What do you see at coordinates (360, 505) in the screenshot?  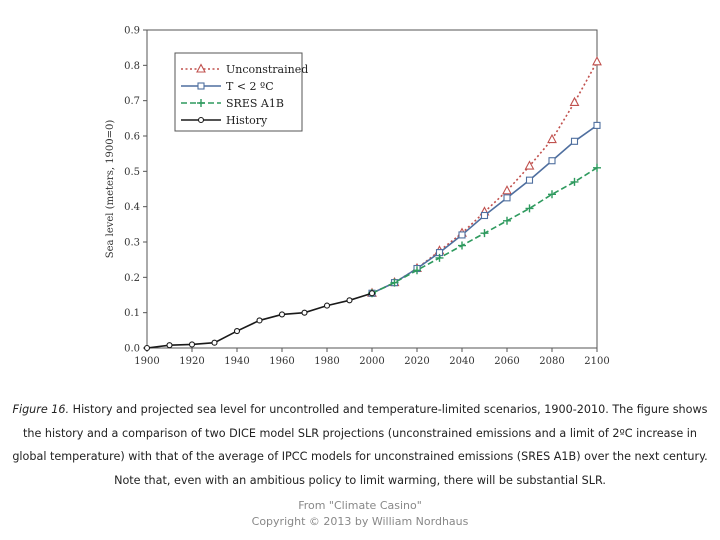 I see `credit-source: From "Climate Casino"` at bounding box center [360, 505].